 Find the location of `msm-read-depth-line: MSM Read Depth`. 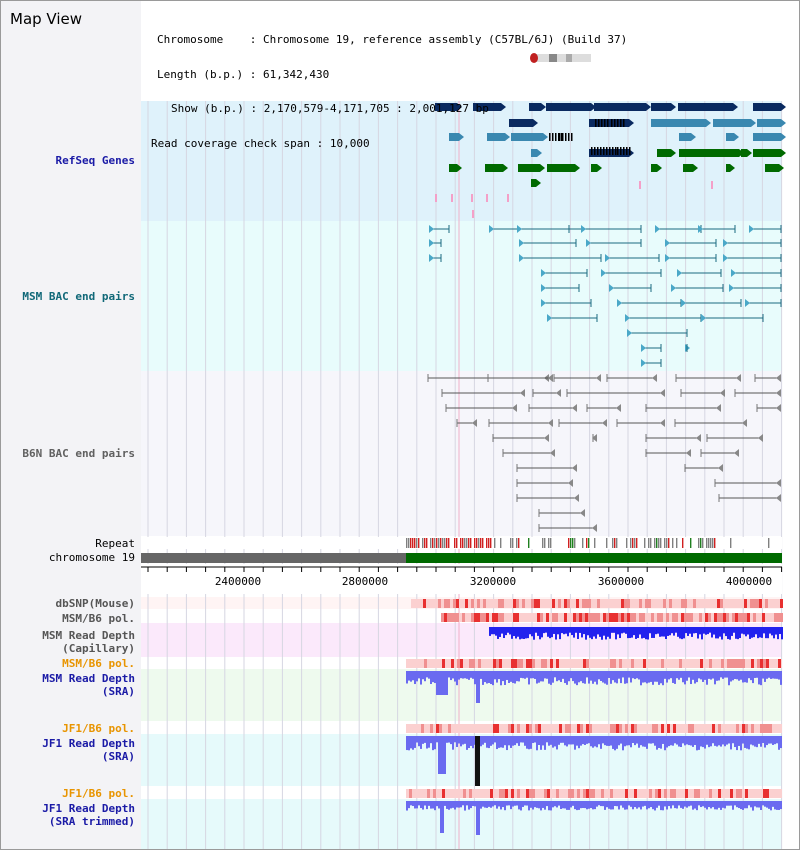

msm-read-depth-line: MSM Read Depth is located at coordinates (88, 635).